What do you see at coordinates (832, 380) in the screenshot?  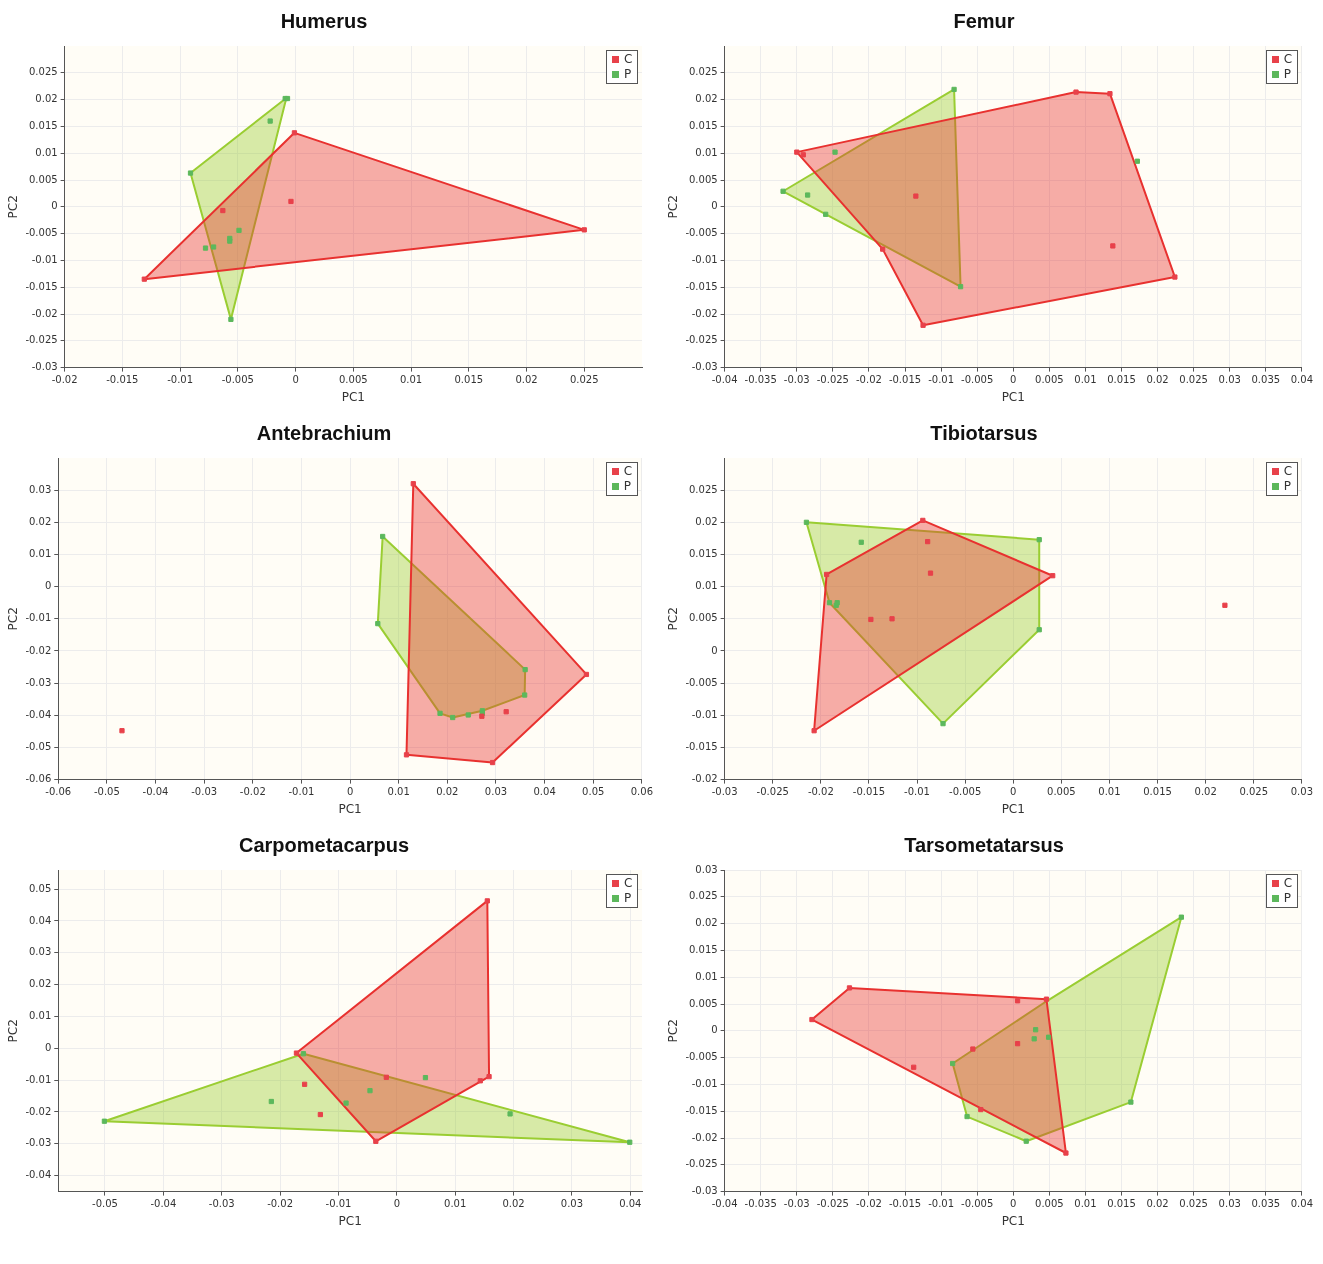 I see `x-tick-label: -0.025` at bounding box center [832, 380].